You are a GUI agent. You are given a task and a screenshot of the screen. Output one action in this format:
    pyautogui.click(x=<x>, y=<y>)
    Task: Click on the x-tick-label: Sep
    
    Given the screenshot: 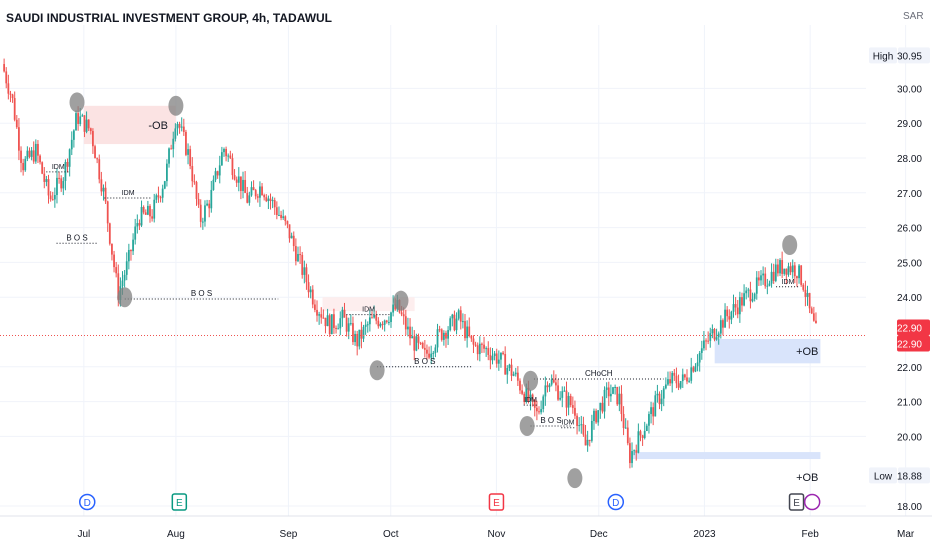 What is the action you would take?
    pyautogui.click(x=289, y=534)
    